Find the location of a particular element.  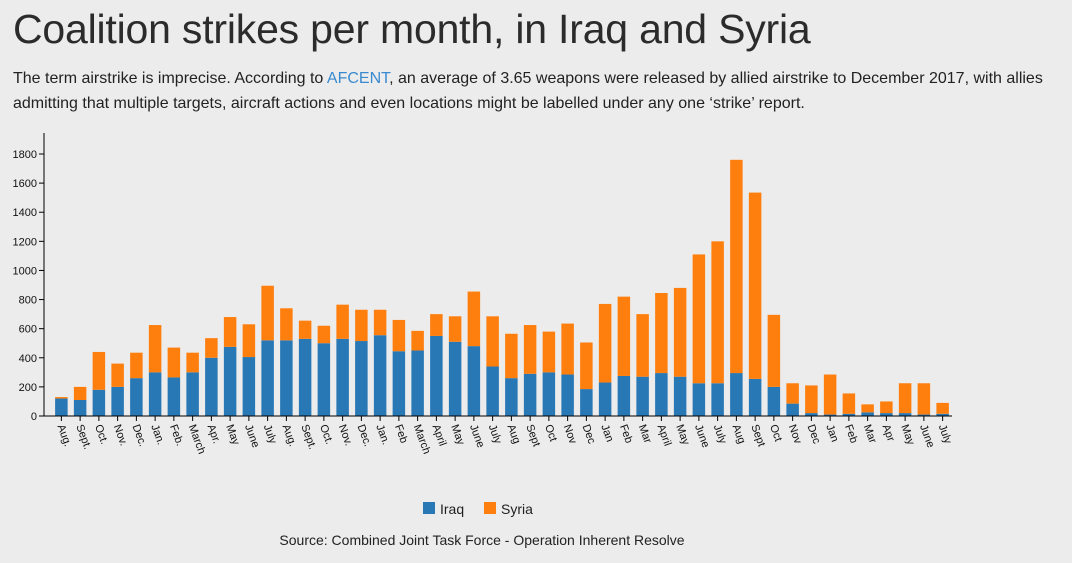

x-tick-label: Sept is located at coordinates (757, 435).